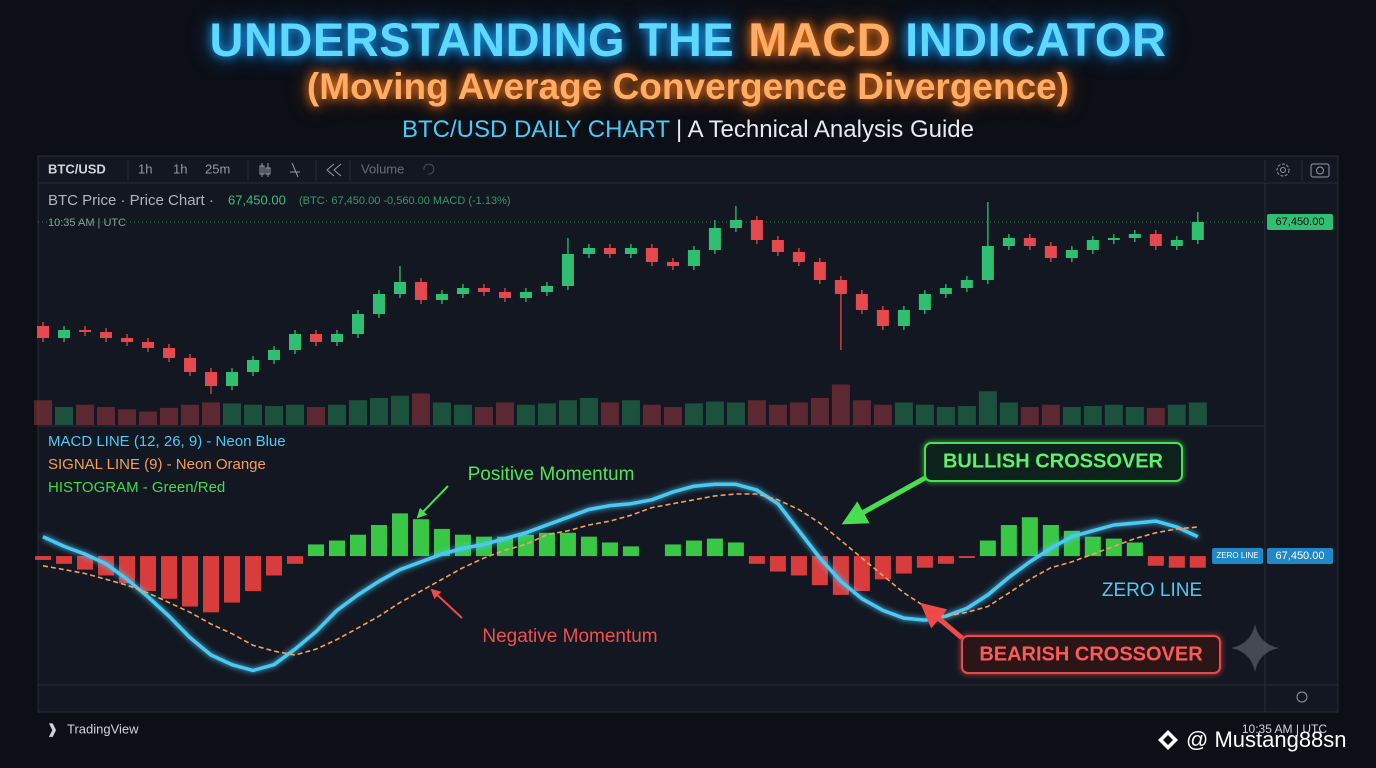  What do you see at coordinates (472, 39) in the screenshot?
I see `title-part: UNDERSTANDING THE` at bounding box center [472, 39].